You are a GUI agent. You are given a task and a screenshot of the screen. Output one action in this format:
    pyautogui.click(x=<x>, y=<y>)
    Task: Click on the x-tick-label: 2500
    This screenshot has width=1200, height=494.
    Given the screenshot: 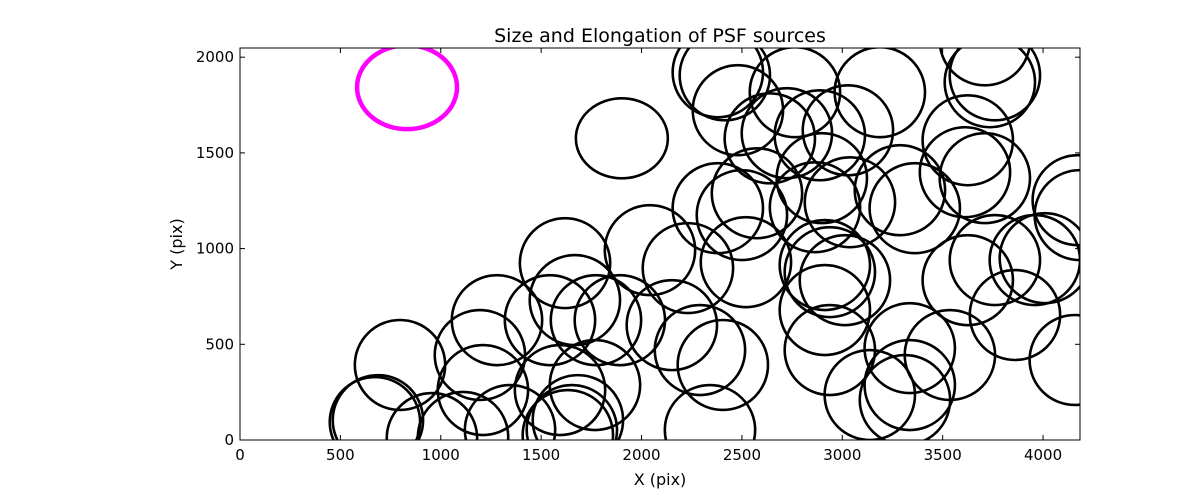 What is the action you would take?
    pyautogui.click(x=742, y=455)
    